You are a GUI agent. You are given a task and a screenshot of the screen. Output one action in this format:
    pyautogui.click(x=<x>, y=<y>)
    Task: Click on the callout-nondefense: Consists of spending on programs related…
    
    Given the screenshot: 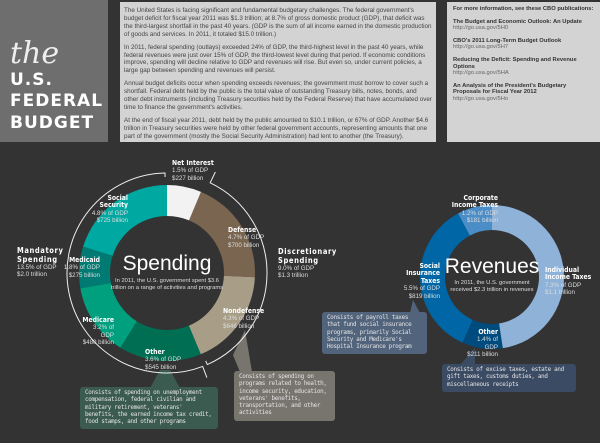 What is the action you would take?
    pyautogui.click(x=284, y=396)
    